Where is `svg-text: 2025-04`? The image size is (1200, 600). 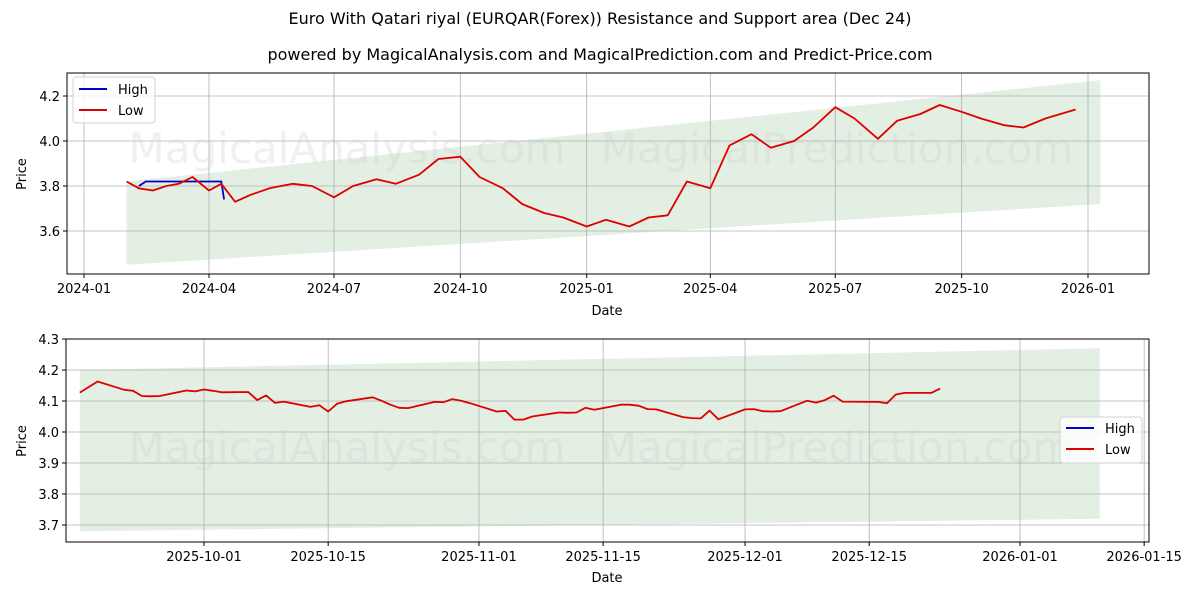
svg-text: 2025-04 is located at coordinates (710, 289).